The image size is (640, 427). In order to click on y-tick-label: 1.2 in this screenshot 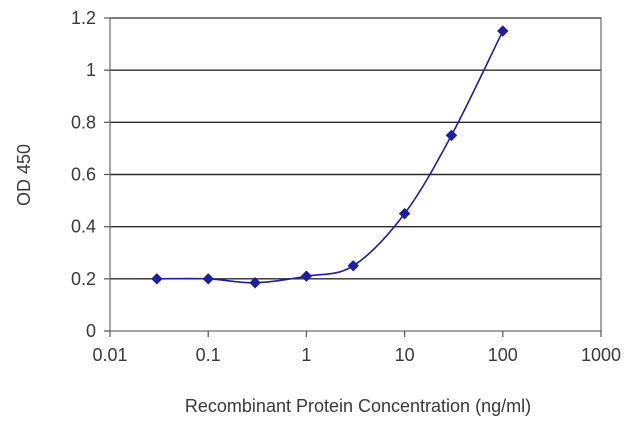, I will do `click(83, 18)`.